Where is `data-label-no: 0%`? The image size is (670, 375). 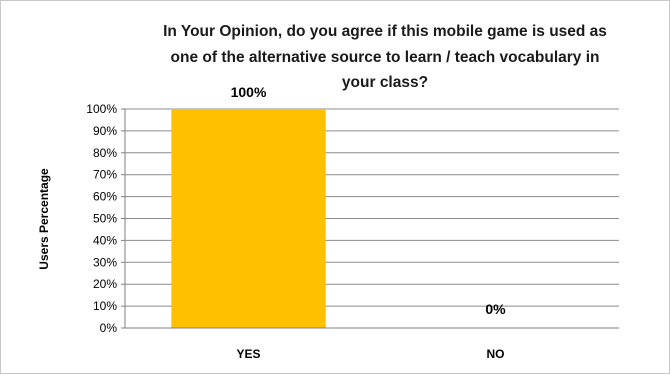 data-label-no: 0% is located at coordinates (495, 309).